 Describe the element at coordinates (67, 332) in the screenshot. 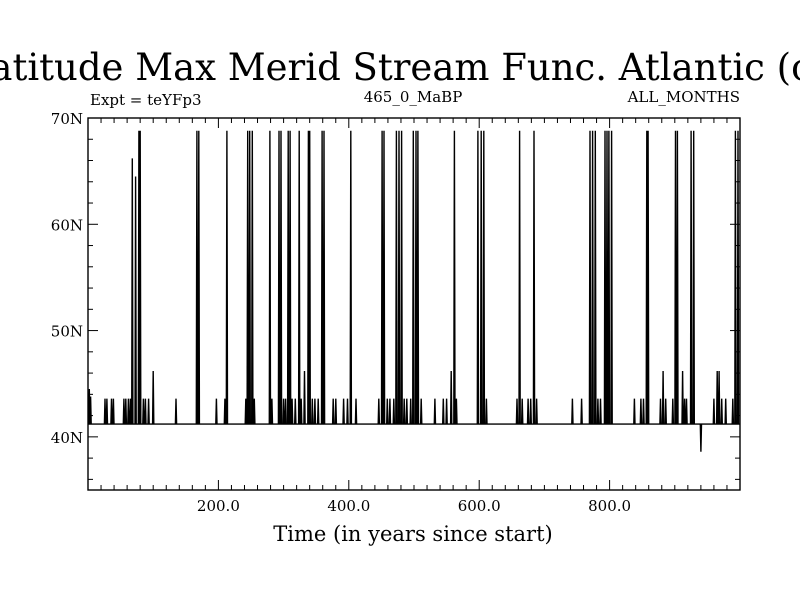

I see `y-tick-label: 50N` at that location.